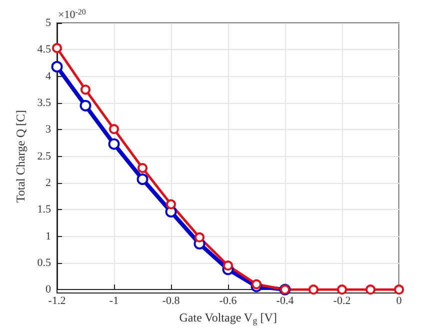 The height and width of the screenshot is (330, 441). What do you see at coordinates (48, 236) in the screenshot?
I see `y-tick-label: 1` at bounding box center [48, 236].